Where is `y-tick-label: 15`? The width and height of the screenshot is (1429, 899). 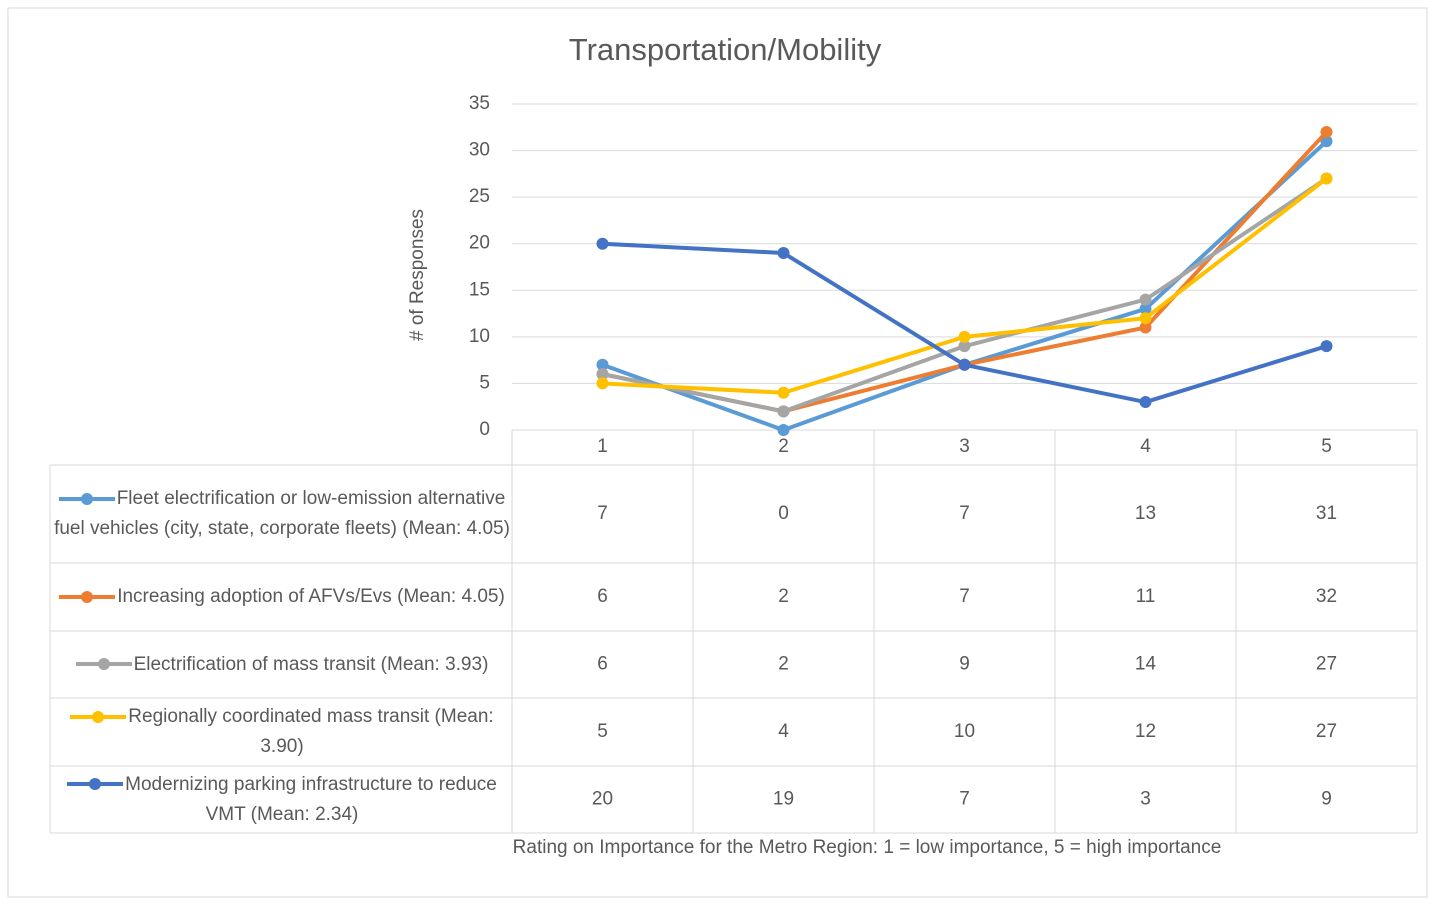
y-tick-label: 15 is located at coordinates (479, 289).